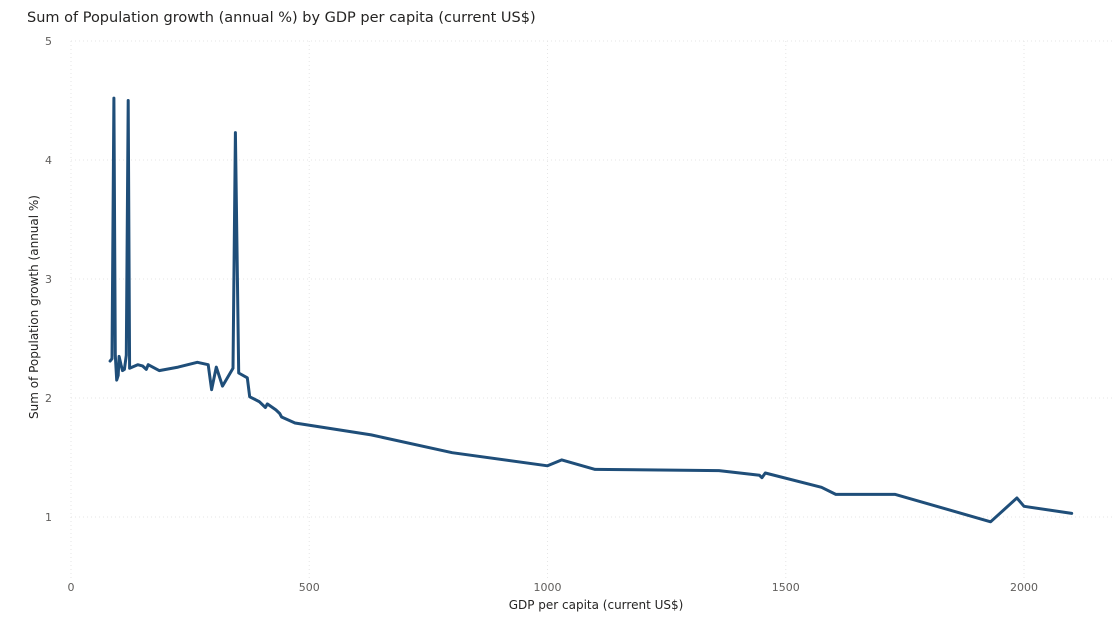 The image size is (1114, 628). Describe the element at coordinates (786, 587) in the screenshot. I see `x-tick-label: 1500` at that location.